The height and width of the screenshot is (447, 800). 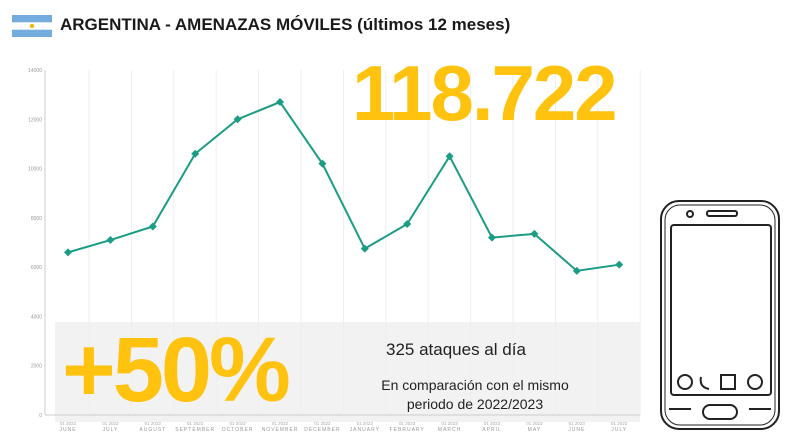 I want to click on y-tick-label: 12000, so click(x=35, y=120).